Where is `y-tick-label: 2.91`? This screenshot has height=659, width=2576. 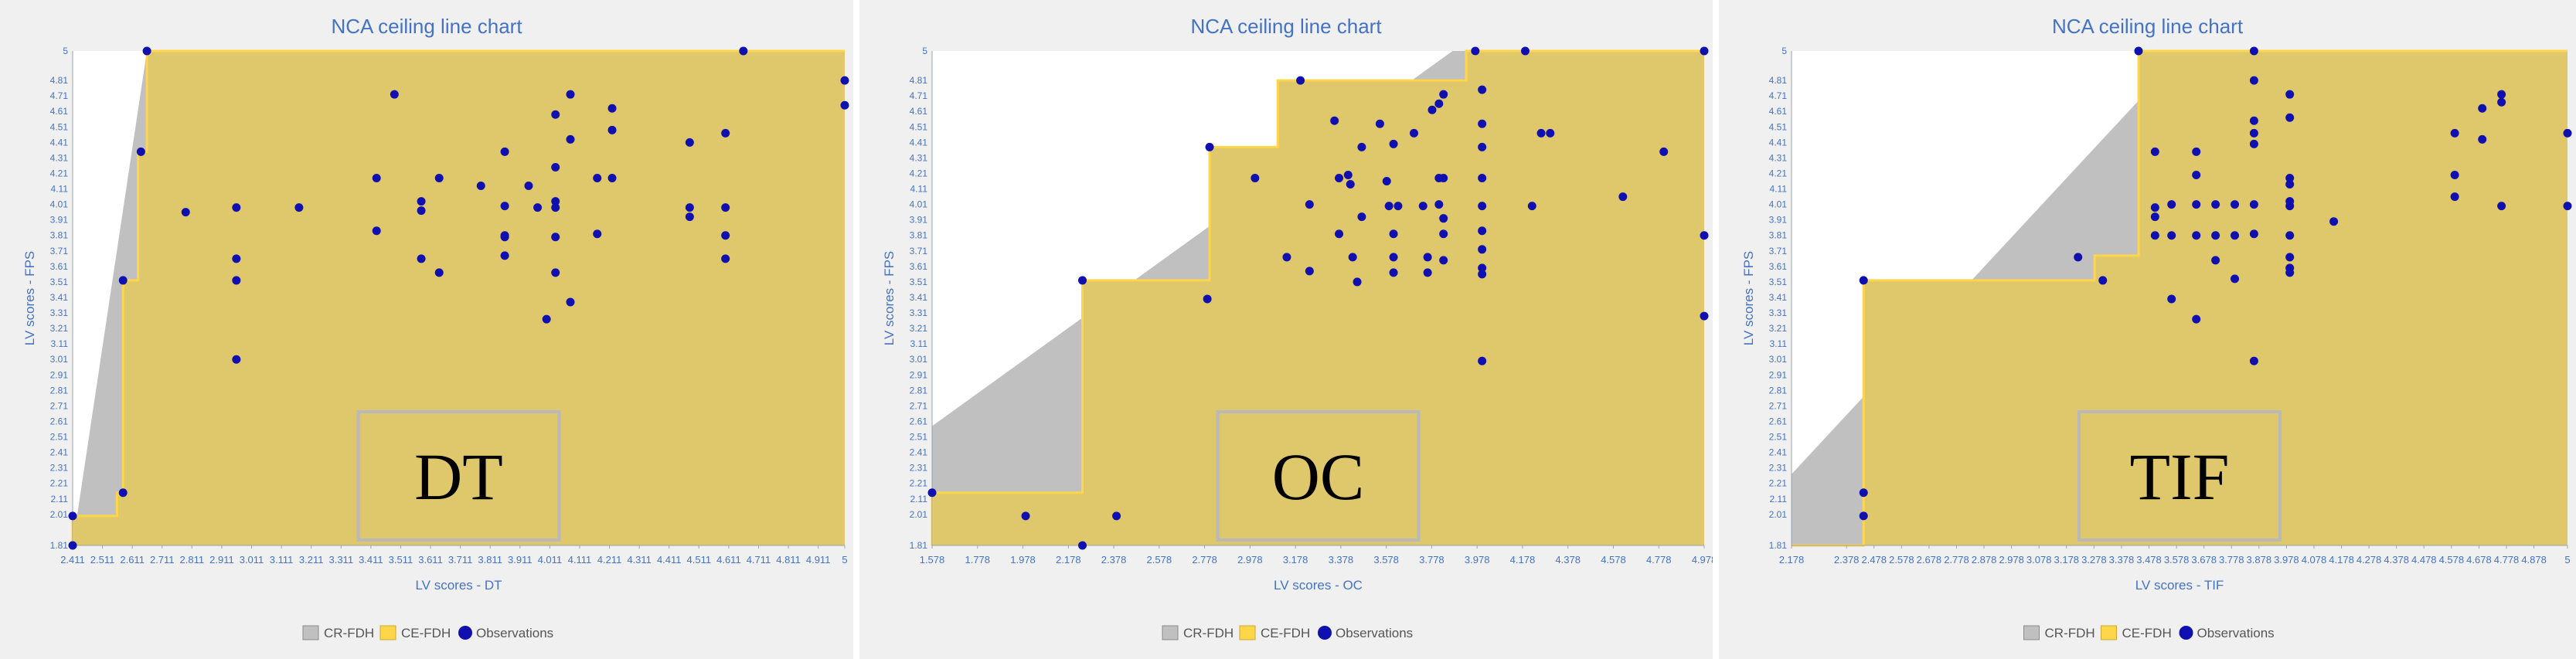 y-tick-label: 2.91 is located at coordinates (1779, 374).